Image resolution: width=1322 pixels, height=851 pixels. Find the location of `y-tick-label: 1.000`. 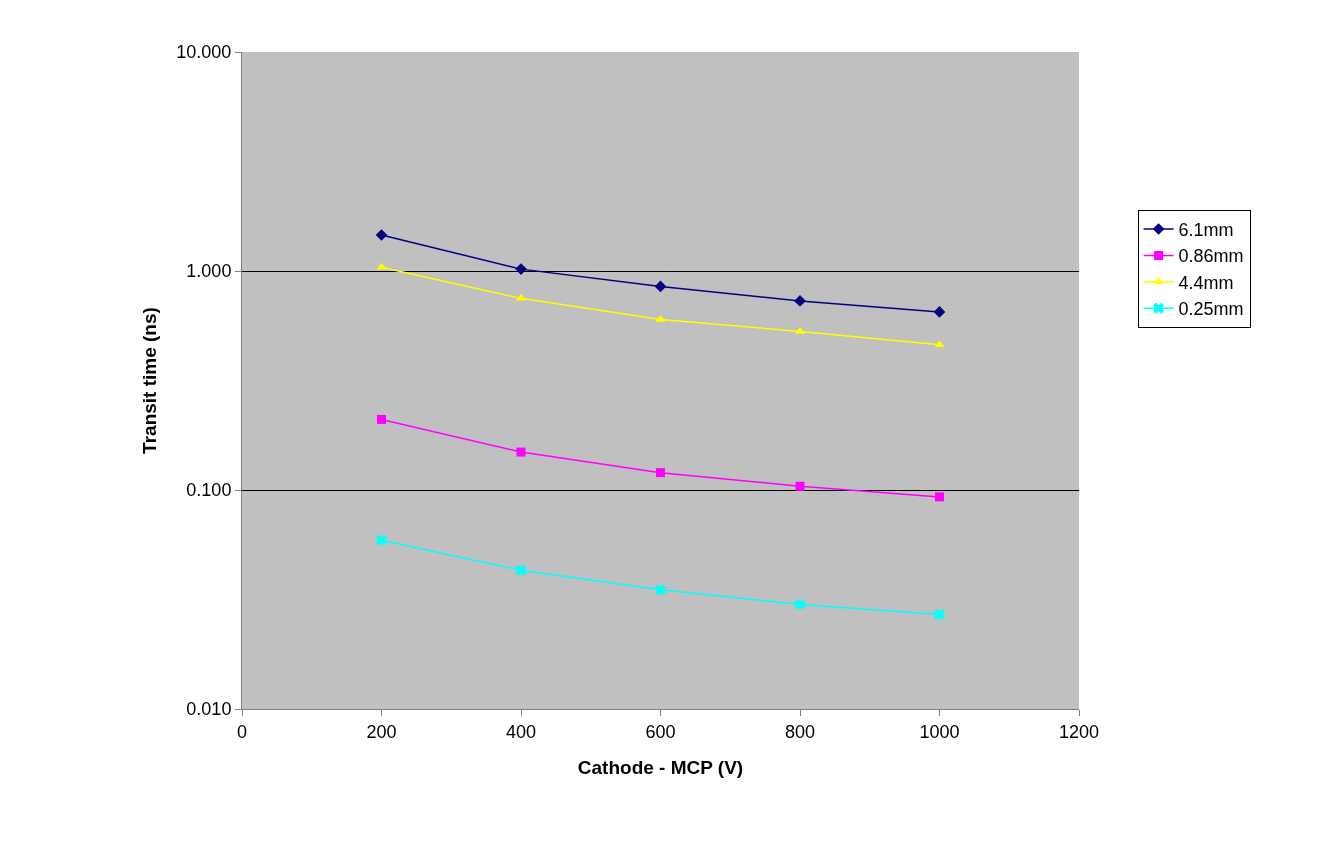

y-tick-label: 1.000 is located at coordinates (209, 271).